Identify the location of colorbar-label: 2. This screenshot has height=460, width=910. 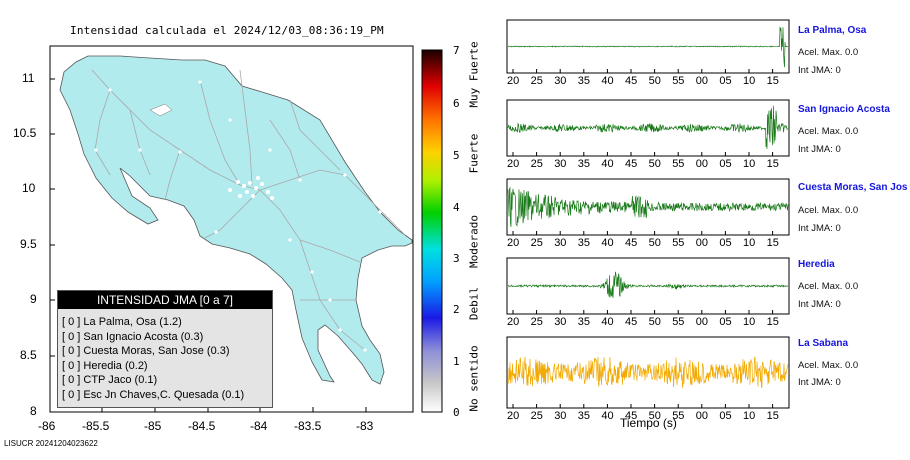
(456, 309).